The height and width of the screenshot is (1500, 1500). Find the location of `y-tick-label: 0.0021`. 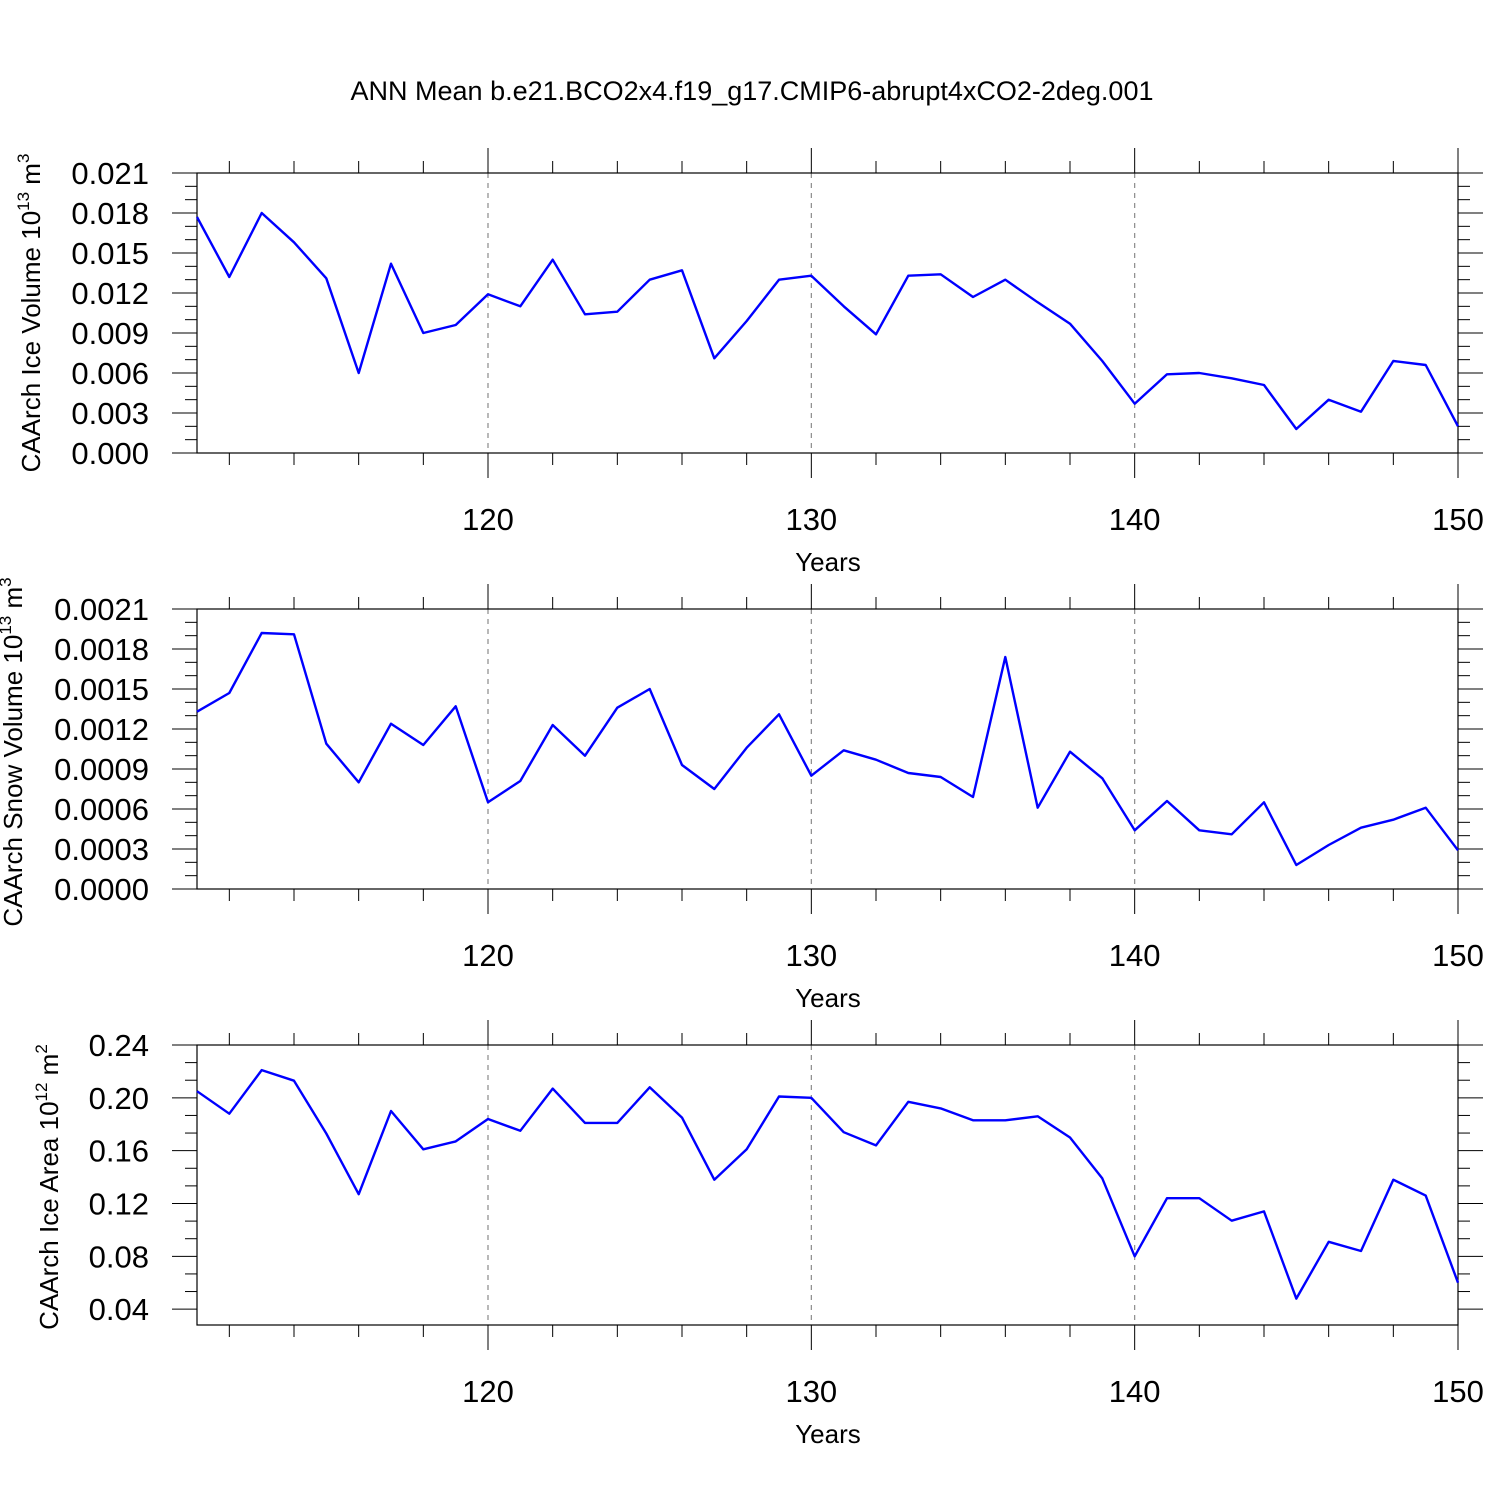

y-tick-label: 0.0021 is located at coordinates (101, 609).